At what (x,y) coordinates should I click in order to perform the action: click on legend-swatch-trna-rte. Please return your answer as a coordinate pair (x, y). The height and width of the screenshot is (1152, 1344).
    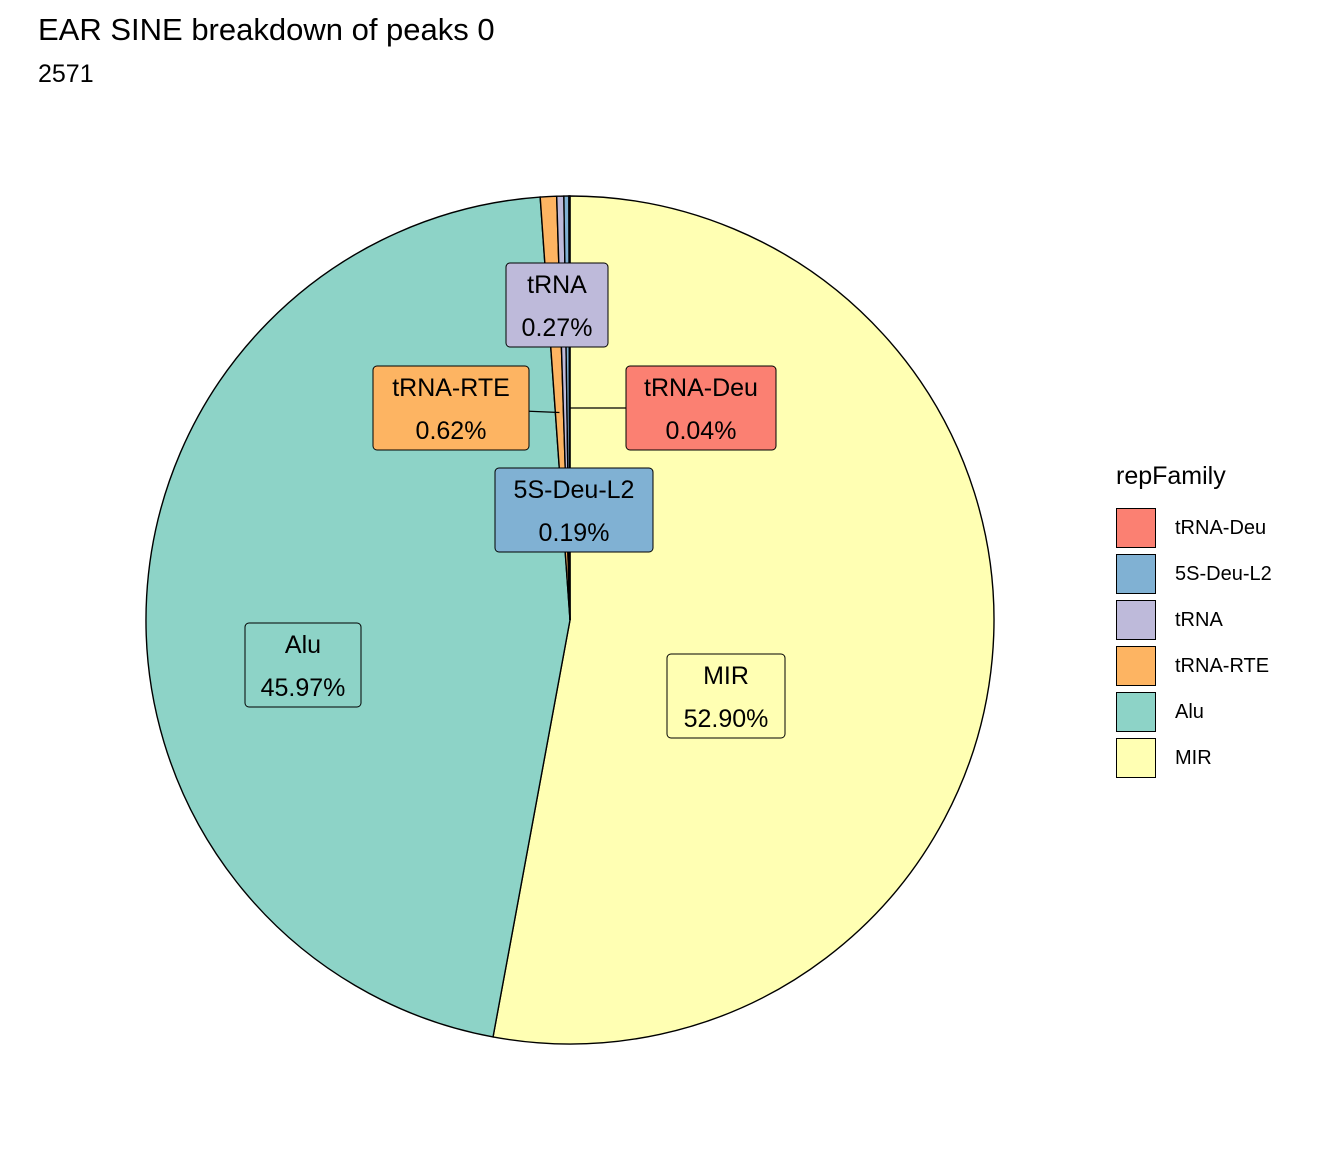
    Looking at the image, I should click on (1136, 666).